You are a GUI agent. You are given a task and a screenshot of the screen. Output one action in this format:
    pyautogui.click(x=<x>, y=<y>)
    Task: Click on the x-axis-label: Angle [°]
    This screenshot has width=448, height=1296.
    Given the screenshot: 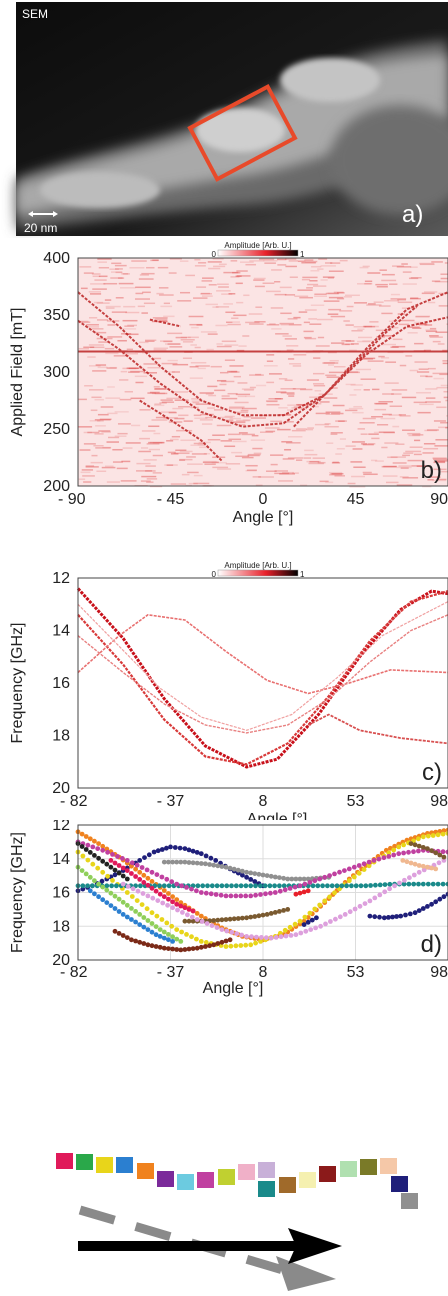 What is the action you would take?
    pyautogui.click(x=277, y=815)
    